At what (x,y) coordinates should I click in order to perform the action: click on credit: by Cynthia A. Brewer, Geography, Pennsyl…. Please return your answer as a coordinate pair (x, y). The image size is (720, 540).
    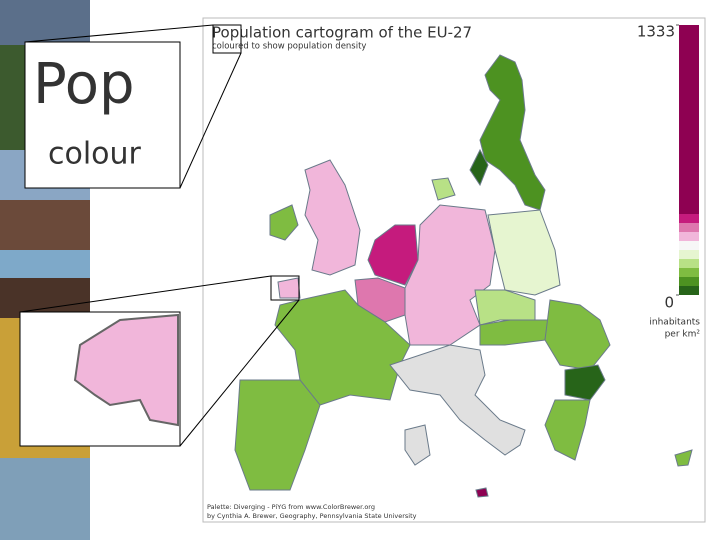
    Looking at the image, I should click on (312, 516).